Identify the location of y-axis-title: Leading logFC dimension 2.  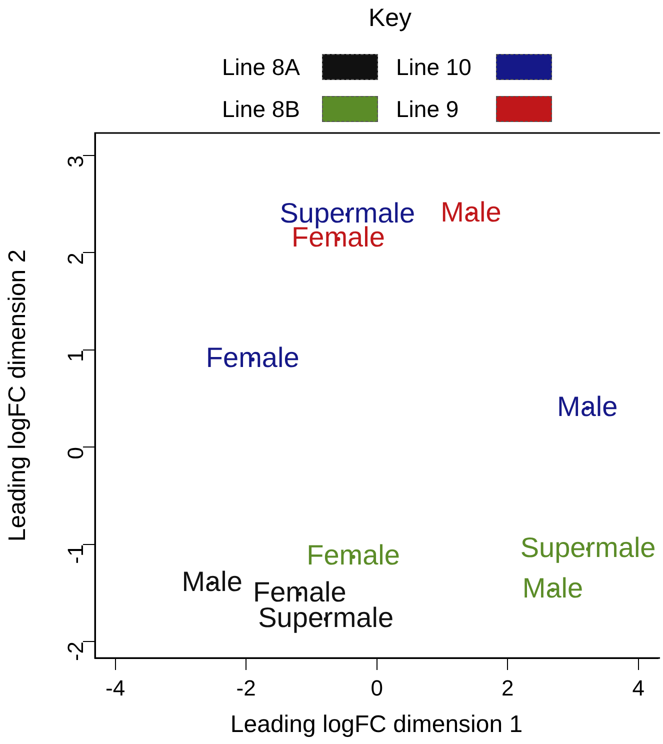
(18, 395).